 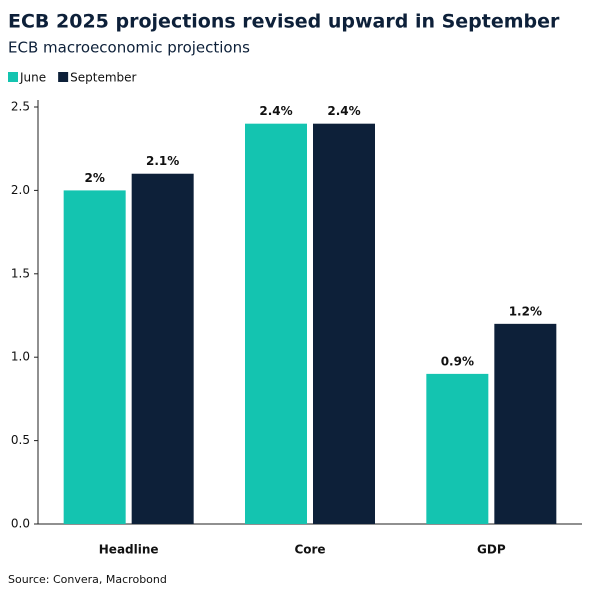 I want to click on legend-label: June, so click(x=32, y=78).